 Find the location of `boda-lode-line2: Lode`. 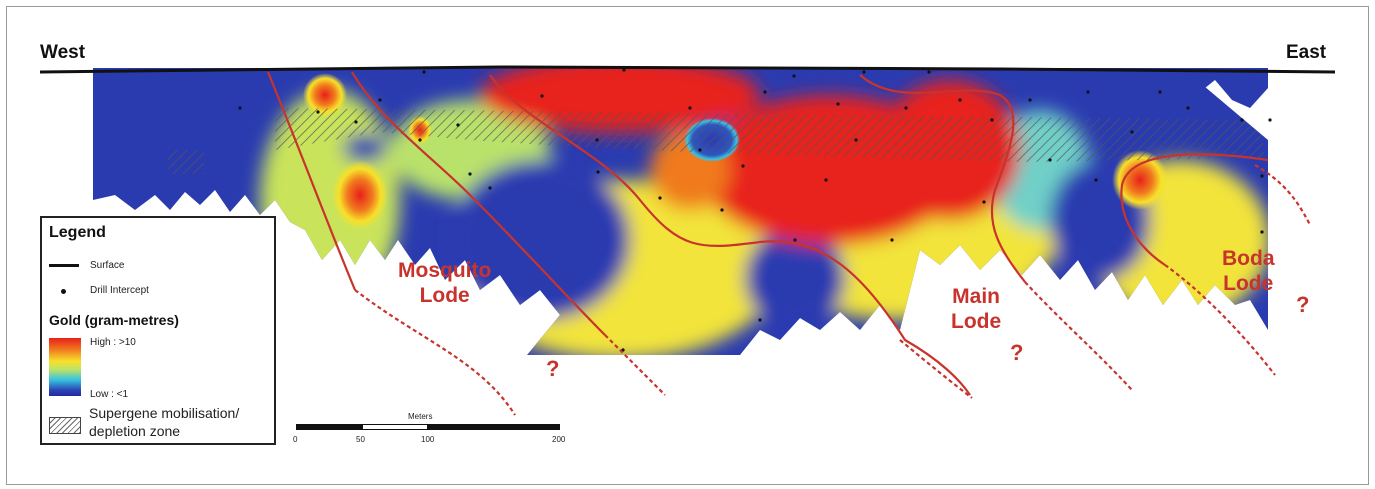

boda-lode-line2: Lode is located at coordinates (1248, 283).